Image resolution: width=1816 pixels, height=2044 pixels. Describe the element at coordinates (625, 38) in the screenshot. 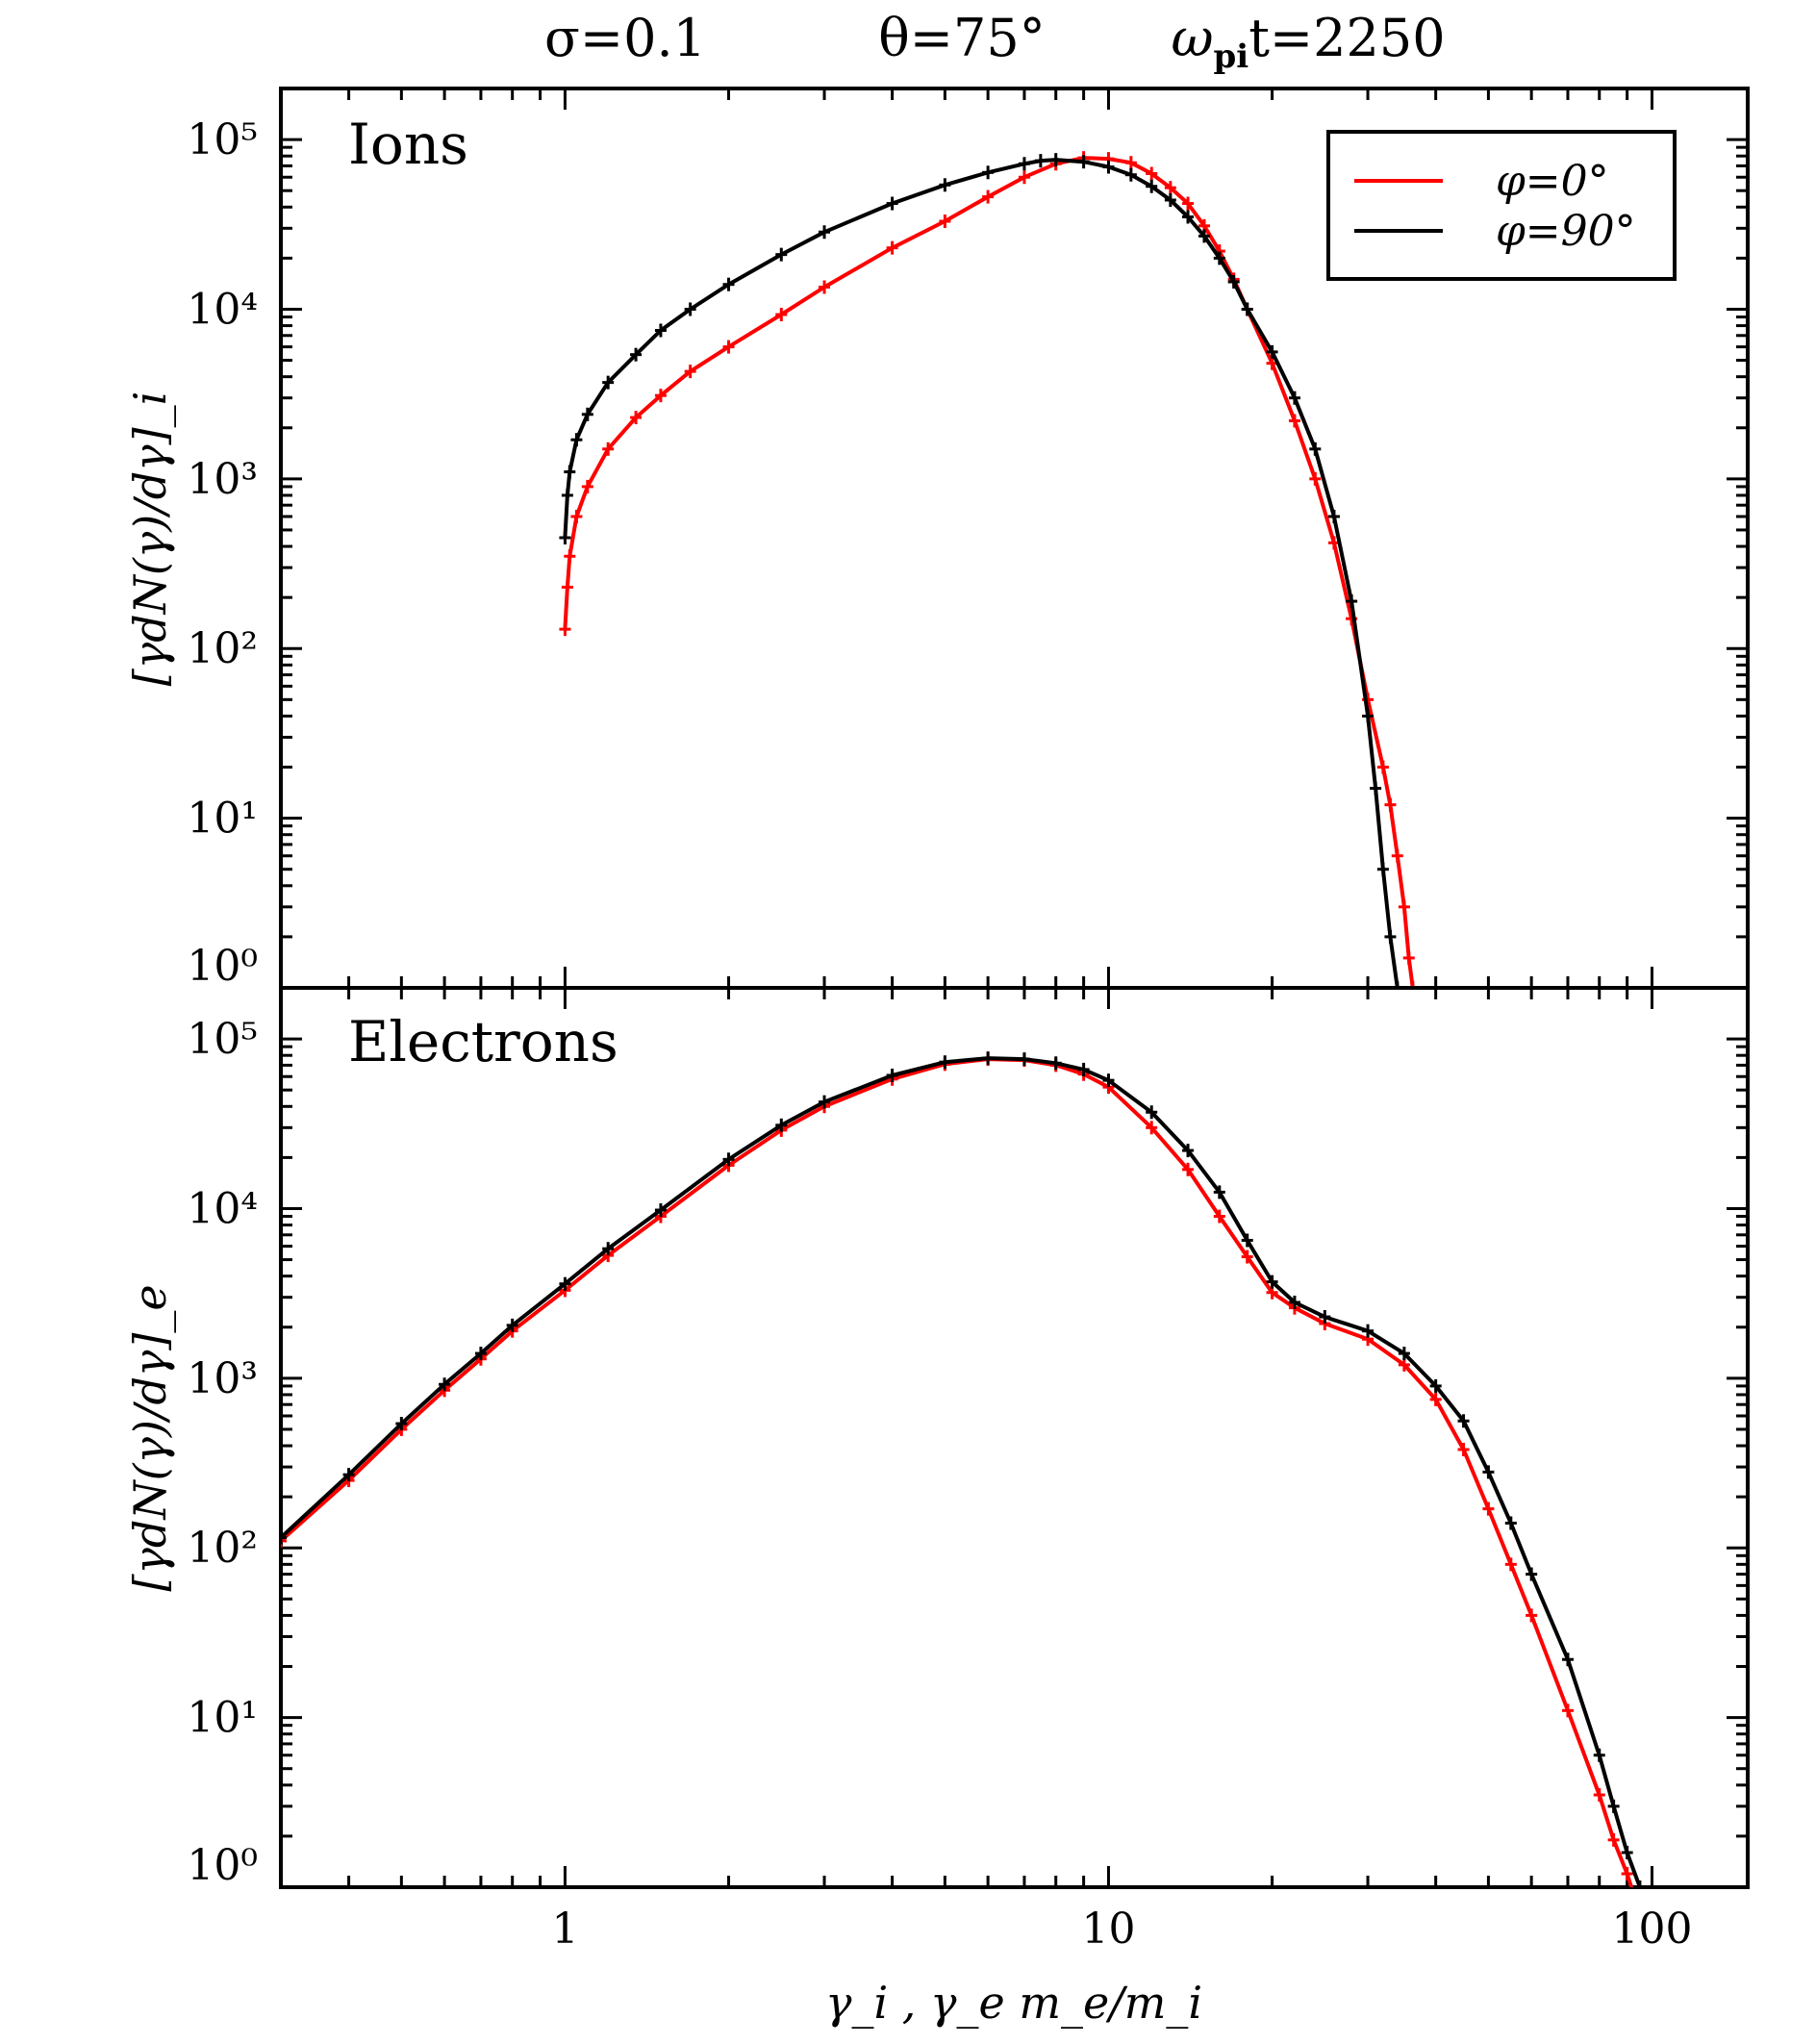

I see `title-sigma: σ=0.1` at that location.